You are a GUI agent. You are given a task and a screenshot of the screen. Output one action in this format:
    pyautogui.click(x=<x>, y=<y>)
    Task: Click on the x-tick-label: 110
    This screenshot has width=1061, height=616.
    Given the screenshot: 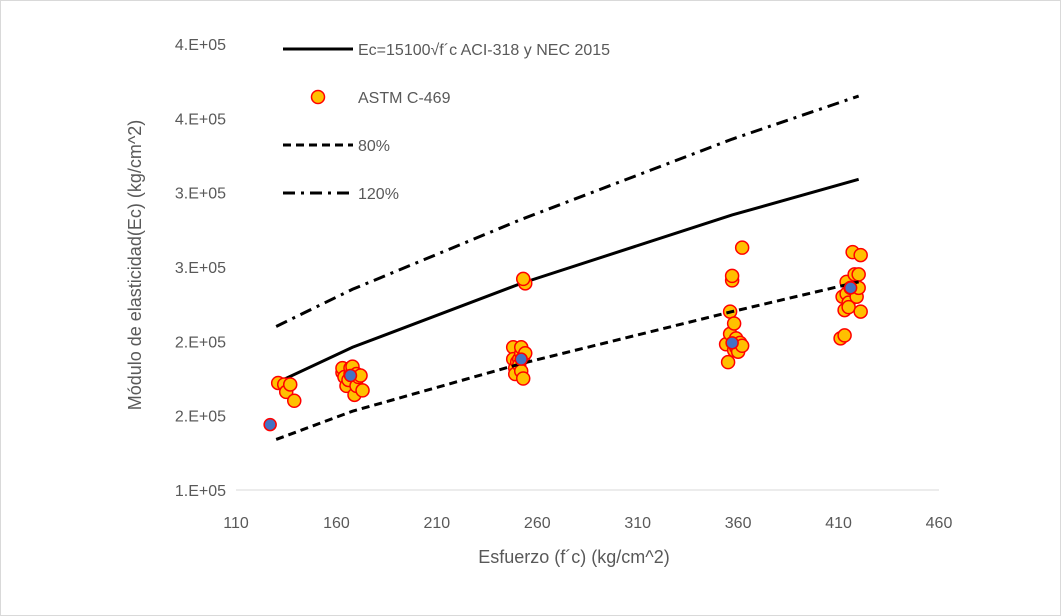 What is the action you would take?
    pyautogui.click(x=236, y=523)
    